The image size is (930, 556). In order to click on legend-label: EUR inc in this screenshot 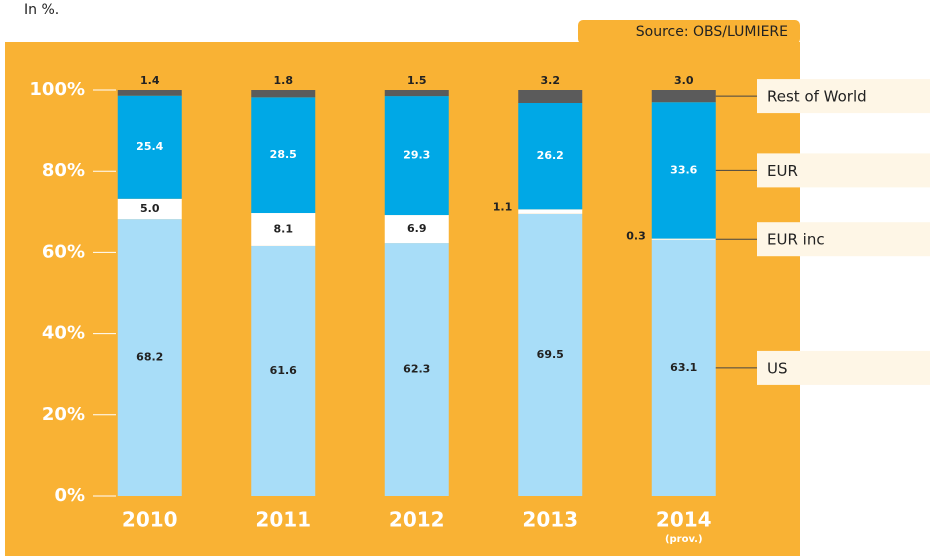, I will do `click(796, 240)`.